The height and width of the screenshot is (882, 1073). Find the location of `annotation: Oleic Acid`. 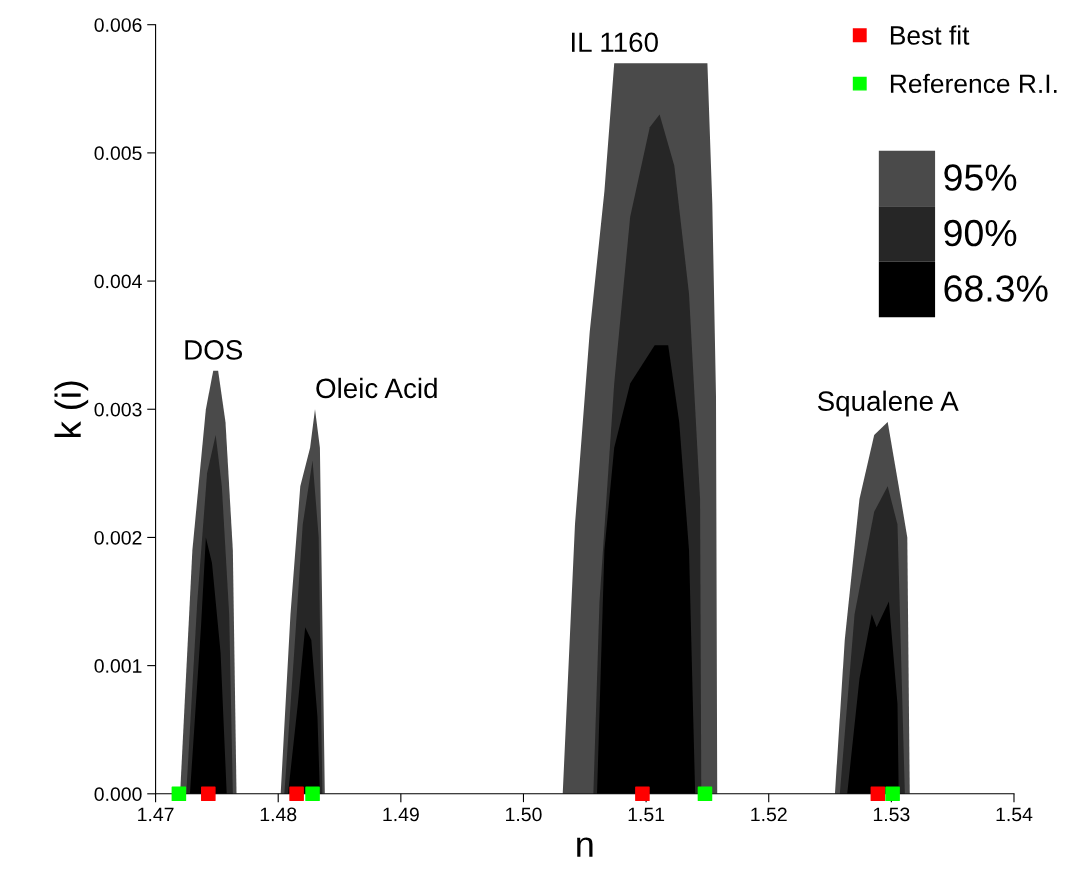

annotation: Oleic Acid is located at coordinates (376, 388).